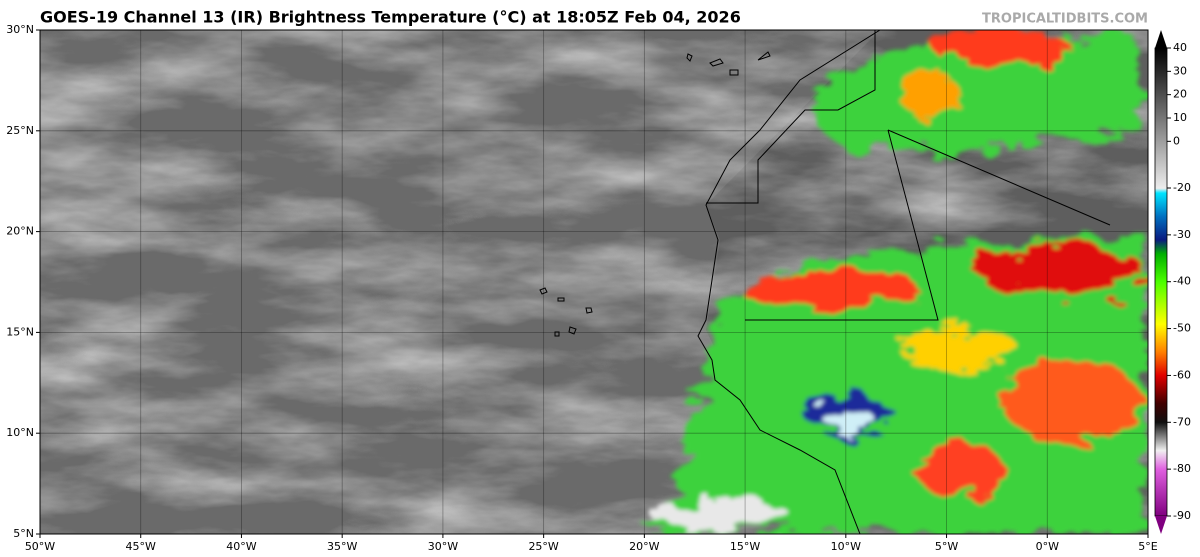 The width and height of the screenshot is (1200, 557). Describe the element at coordinates (1176, 140) in the screenshot. I see `colorbar-label: 0` at that location.